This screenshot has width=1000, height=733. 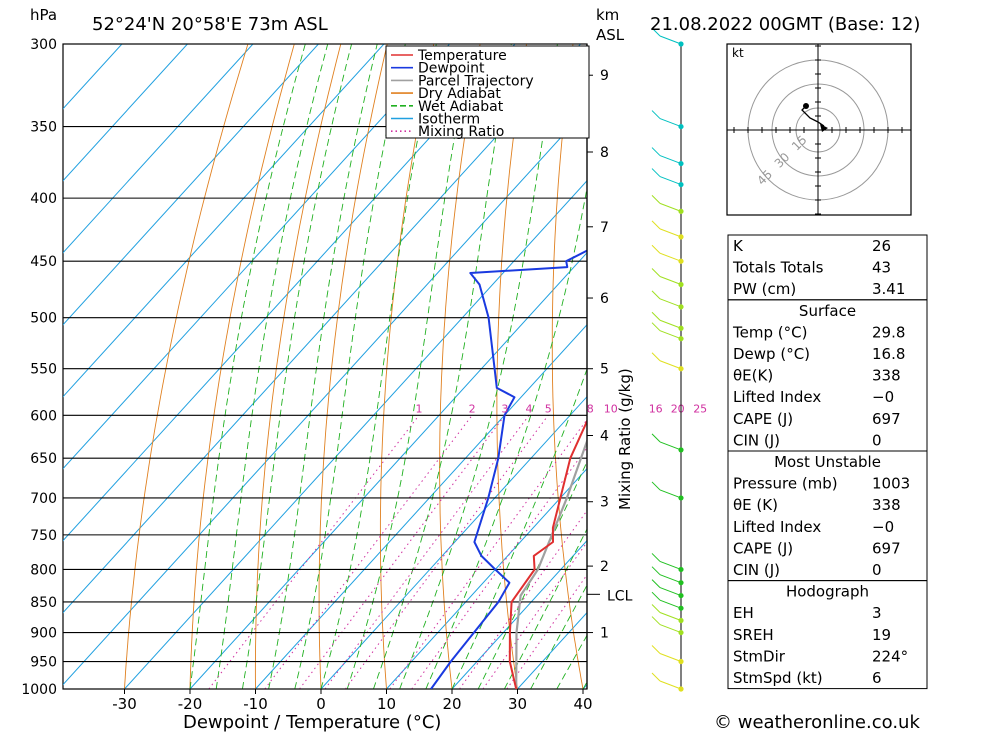 What do you see at coordinates (449, 120) in the screenshot?
I see `legend-label: Isotherm` at bounding box center [449, 120].